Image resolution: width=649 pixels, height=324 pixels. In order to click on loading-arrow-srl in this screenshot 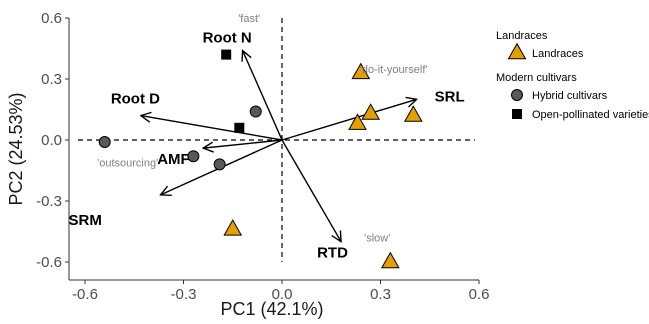, I will do `click(349, 120)`.